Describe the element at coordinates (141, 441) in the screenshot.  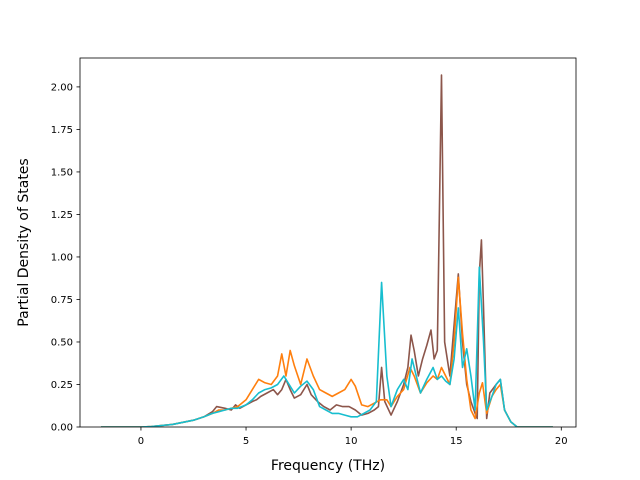
I see `x-tick-label: 0` at that location.